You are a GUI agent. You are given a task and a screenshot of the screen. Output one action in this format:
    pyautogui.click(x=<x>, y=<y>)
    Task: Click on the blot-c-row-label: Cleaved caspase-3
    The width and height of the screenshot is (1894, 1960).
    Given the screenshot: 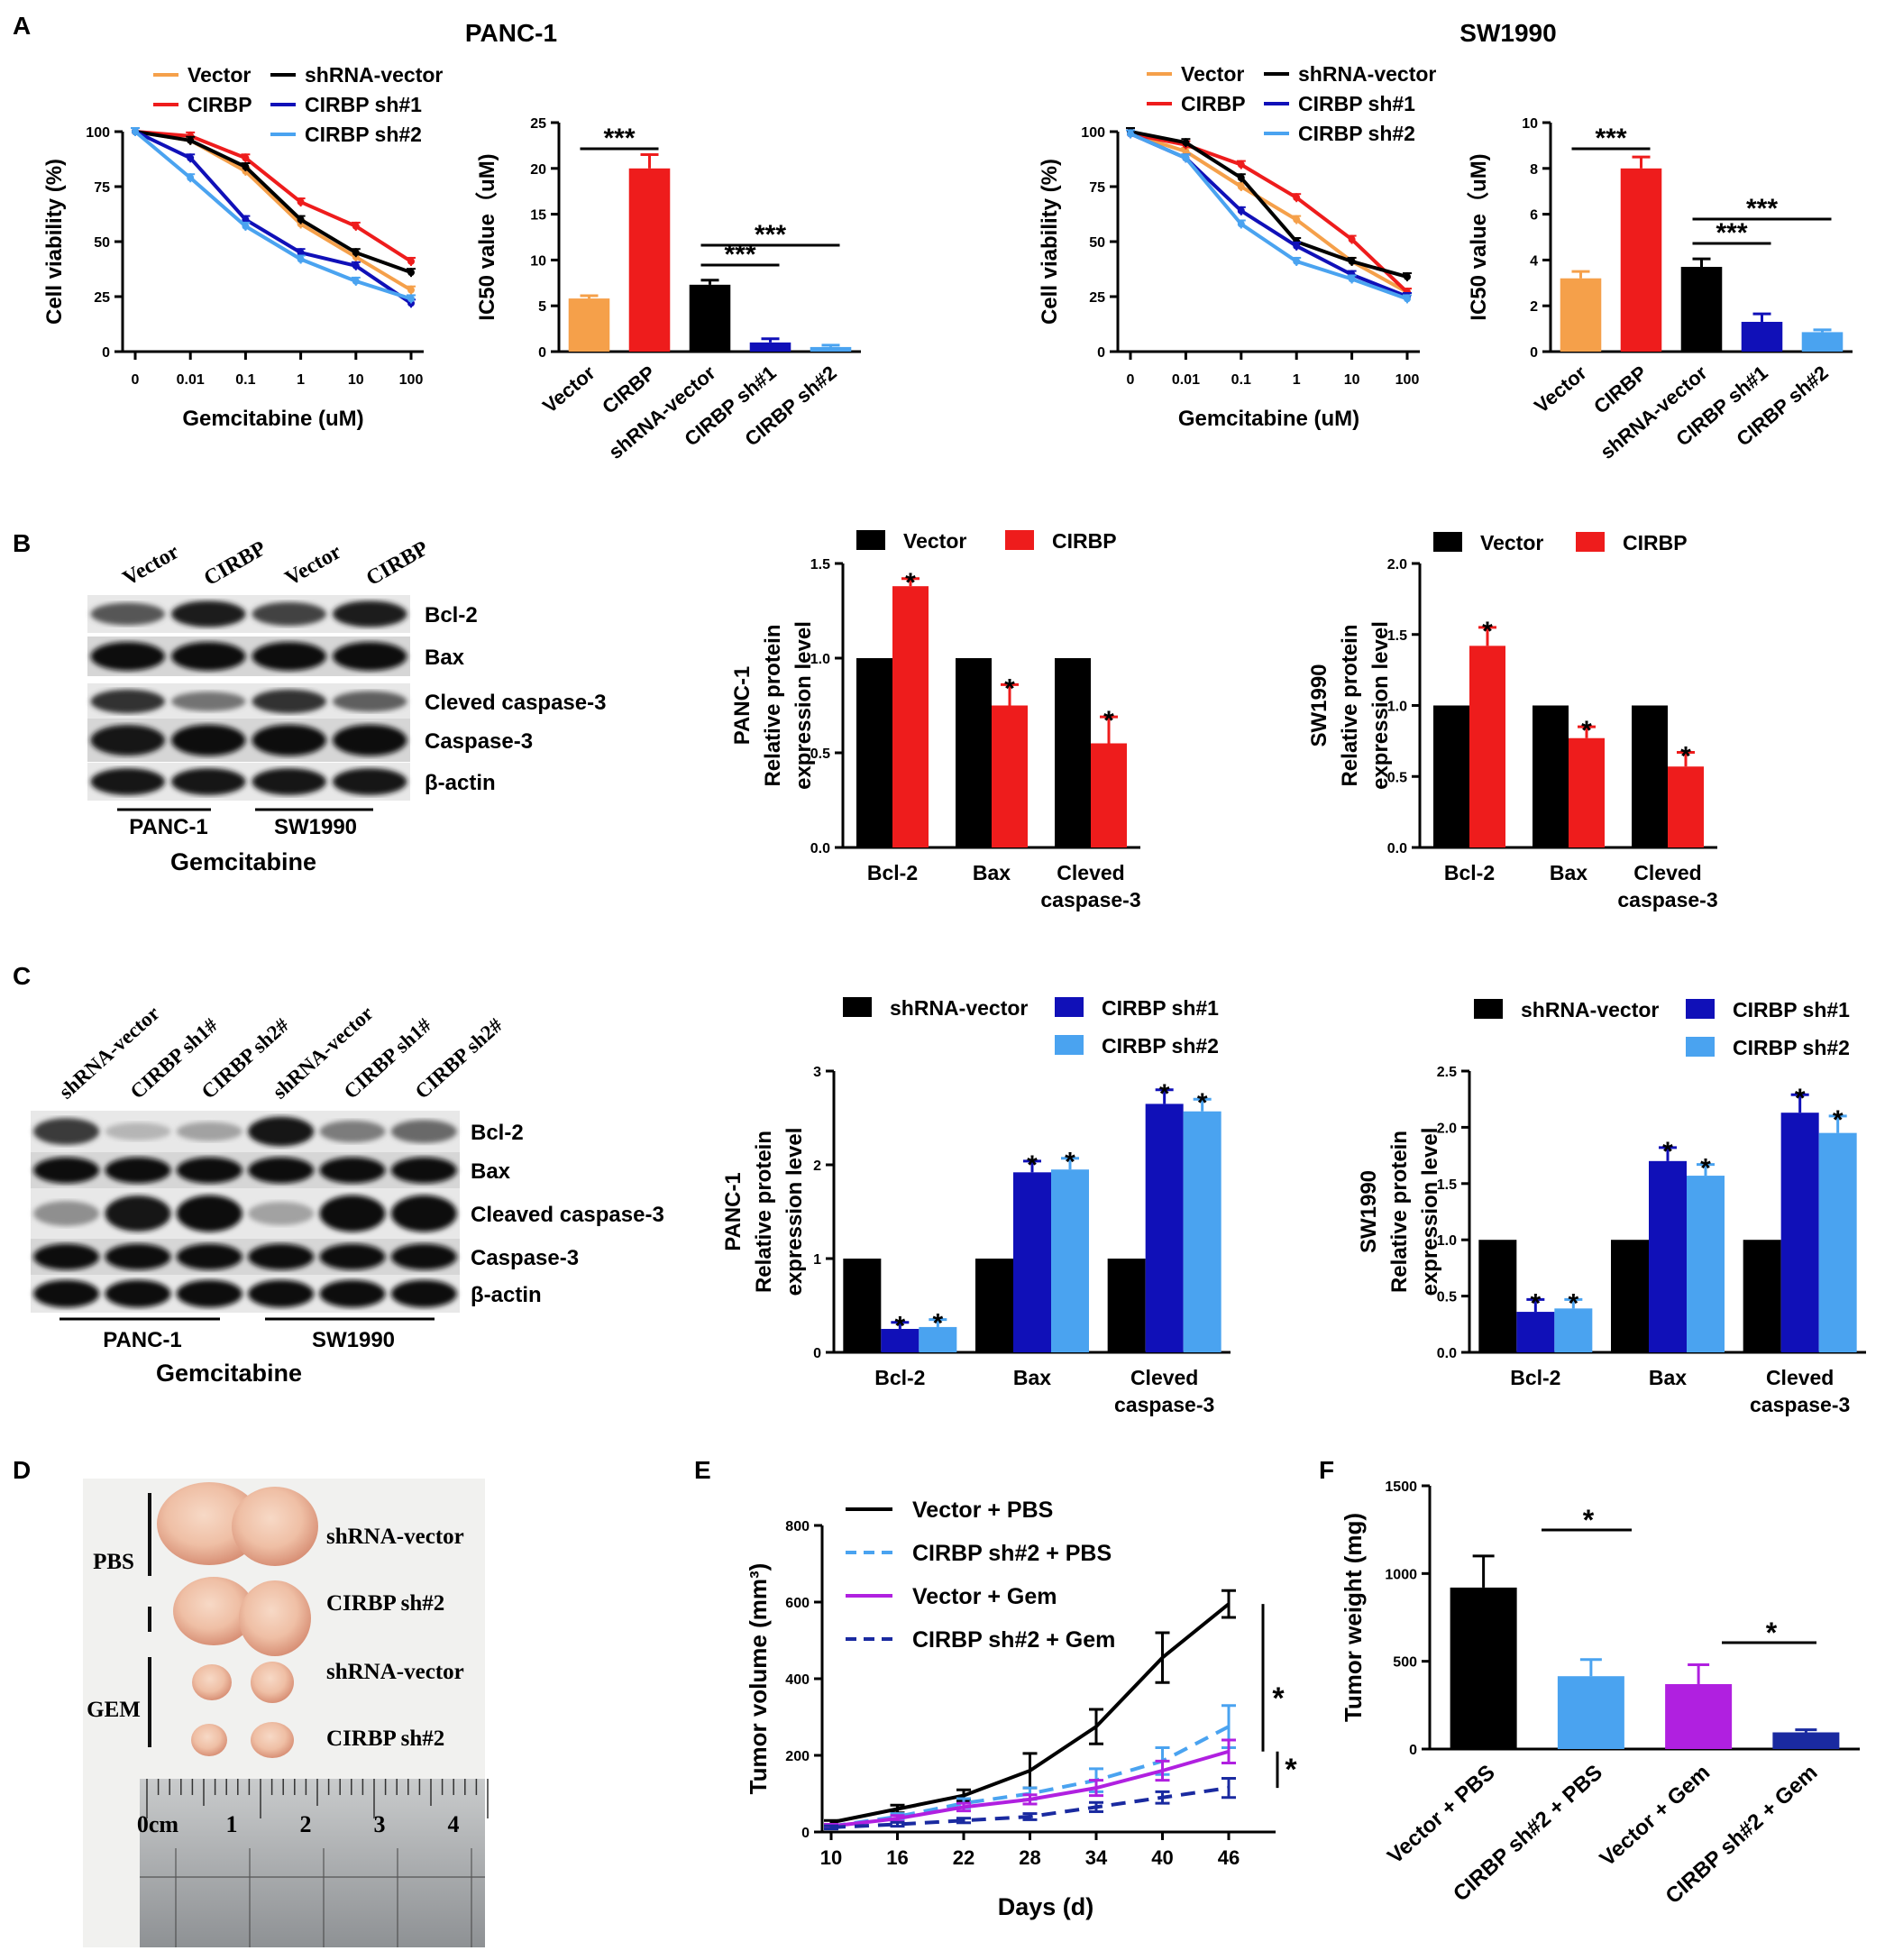 What is the action you would take?
    pyautogui.click(x=567, y=1215)
    